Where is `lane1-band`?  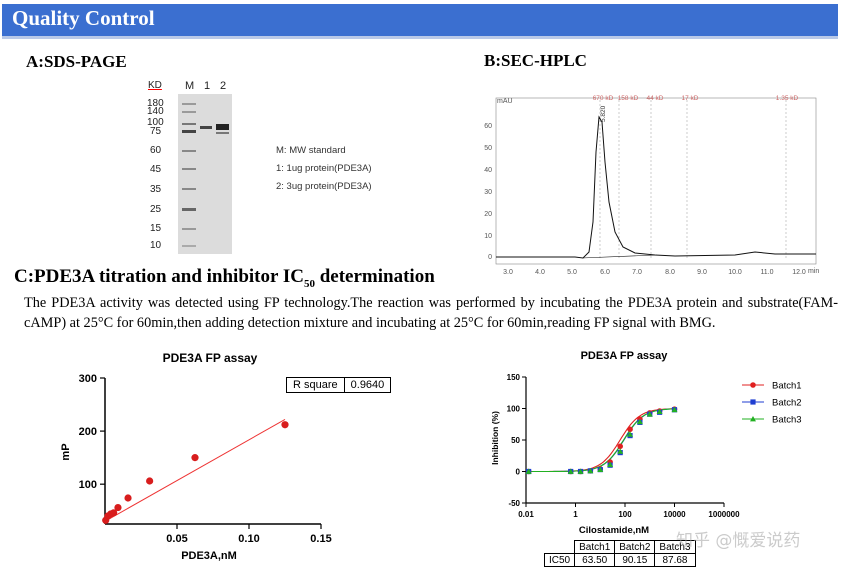 lane1-band is located at coordinates (206, 127).